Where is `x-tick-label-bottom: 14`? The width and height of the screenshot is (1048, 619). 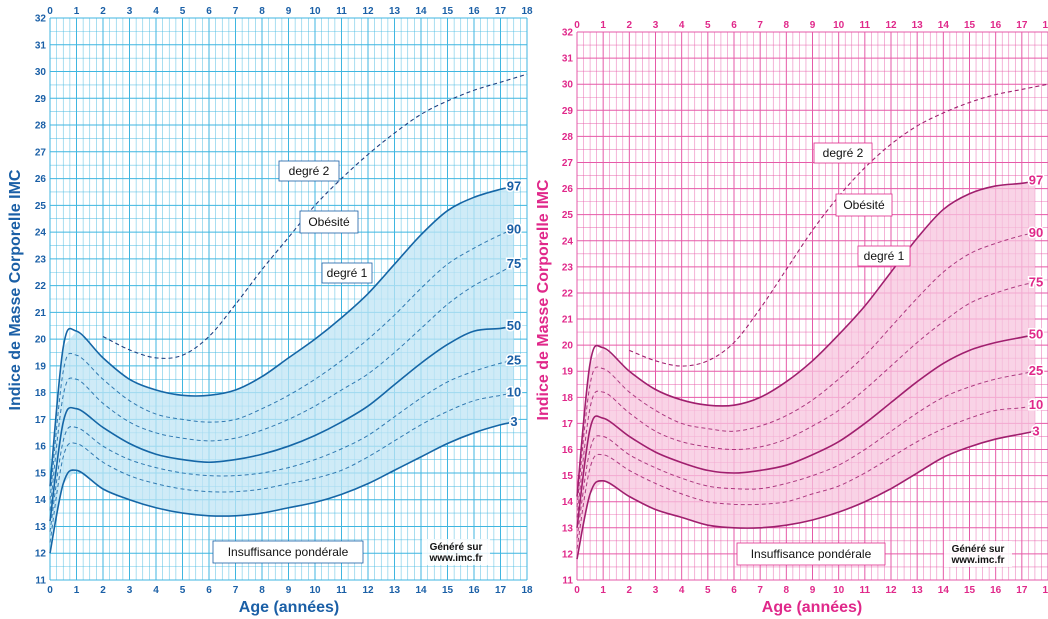 x-tick-label-bottom: 14 is located at coordinates (421, 590).